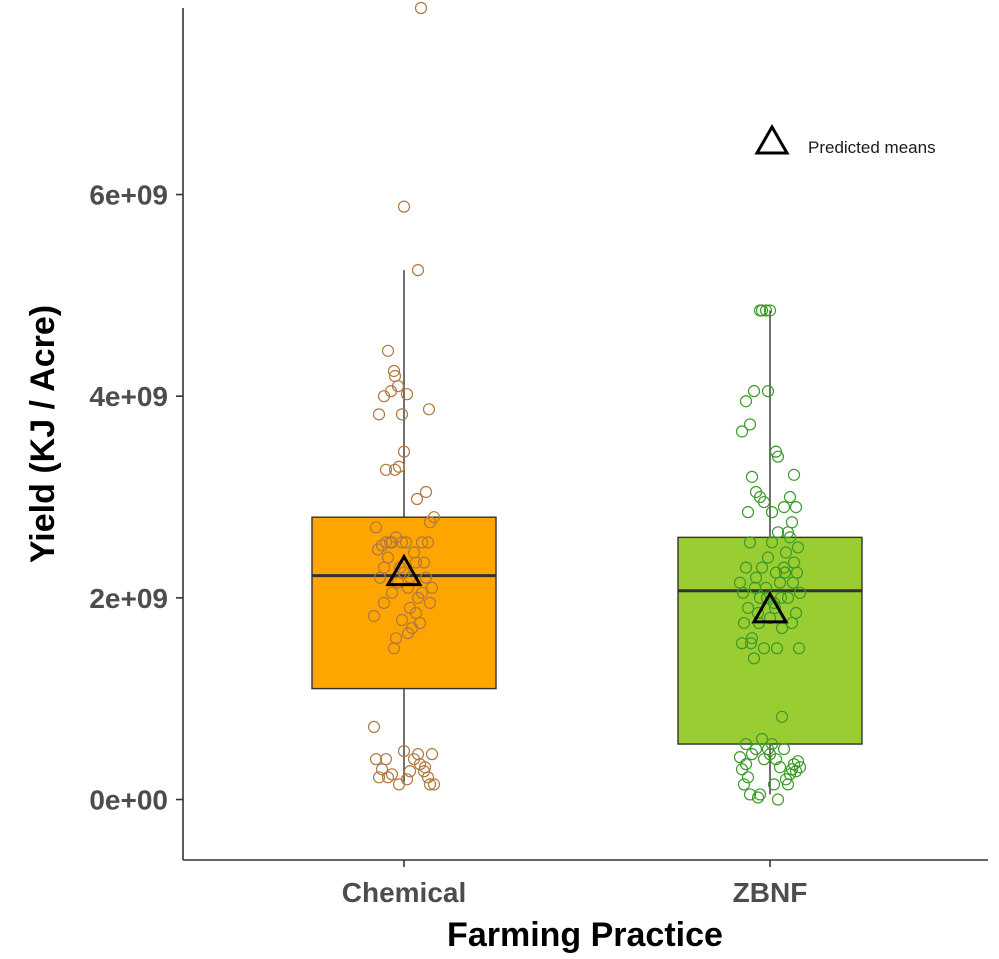  I want to click on predicted-means, so click(587, 588).